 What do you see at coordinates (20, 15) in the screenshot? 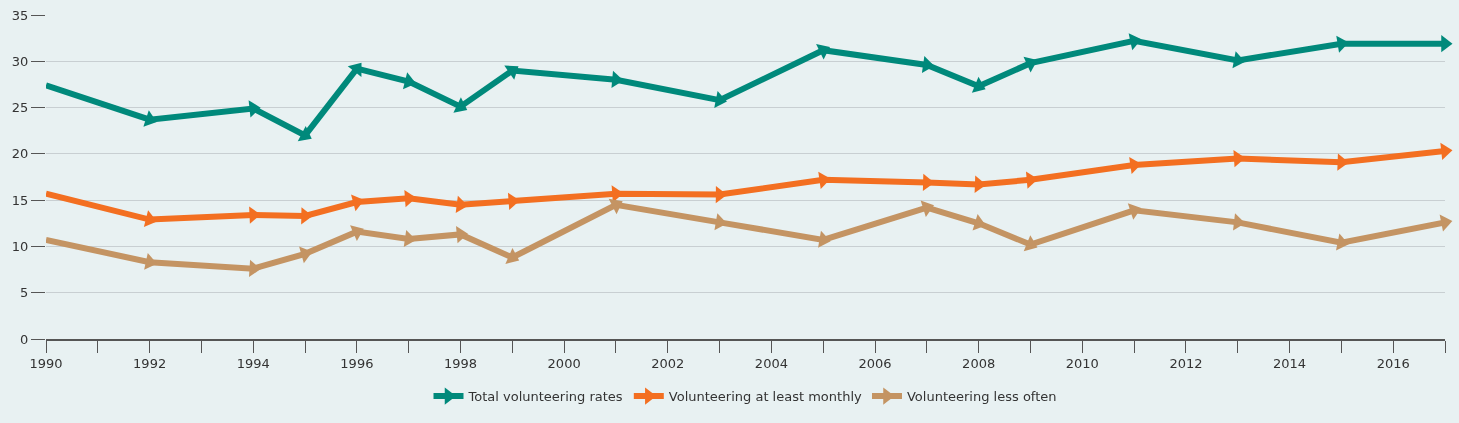
I see `y-tick-label: 35` at bounding box center [20, 15].